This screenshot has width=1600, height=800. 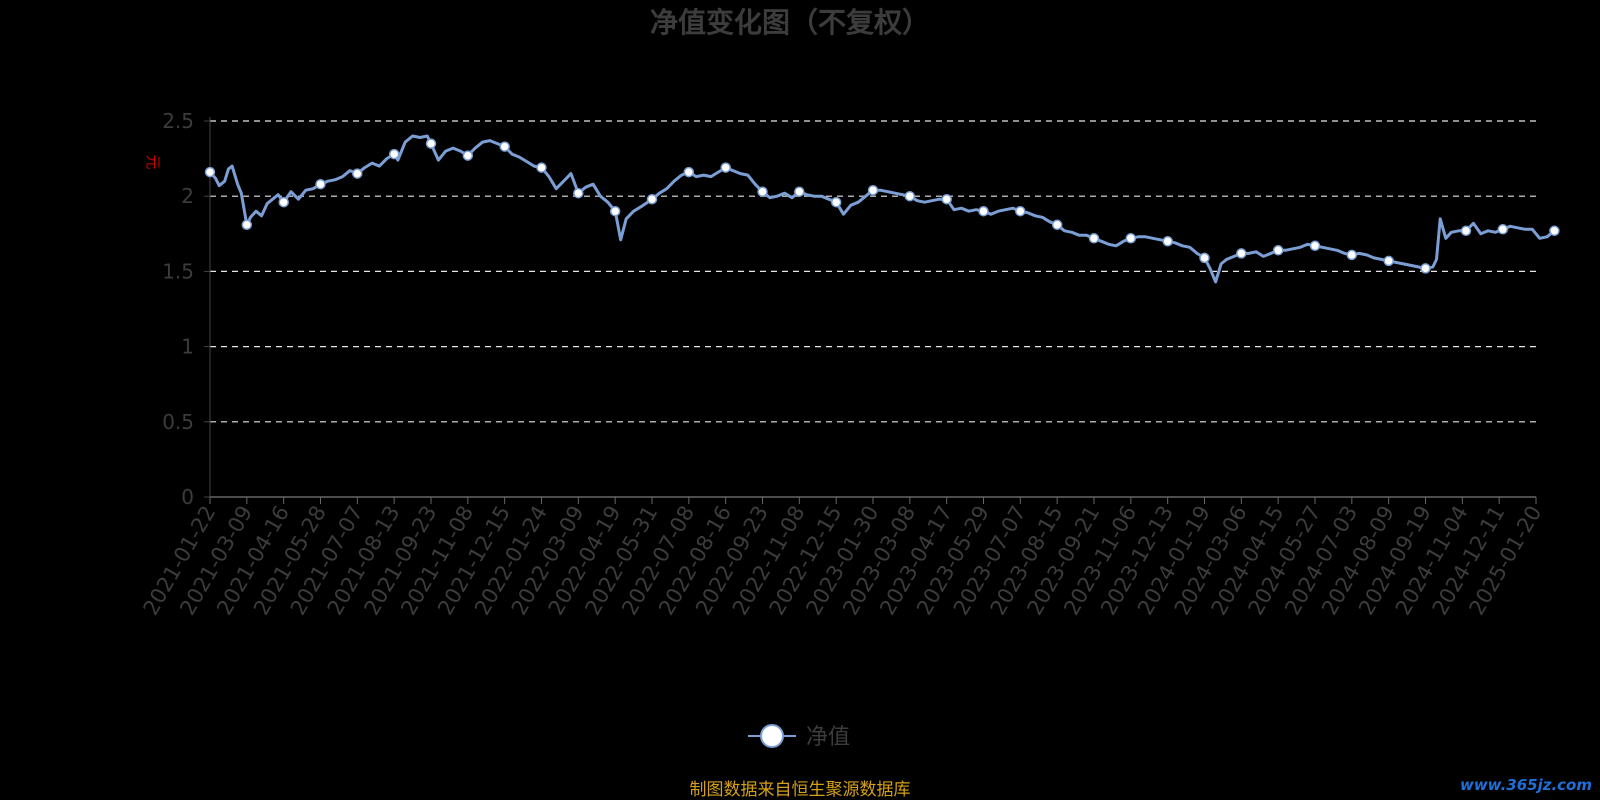 What do you see at coordinates (178, 309) in the screenshot?
I see `y-tick-labels: 0 0.5 1 1.5 2 2.5` at bounding box center [178, 309].